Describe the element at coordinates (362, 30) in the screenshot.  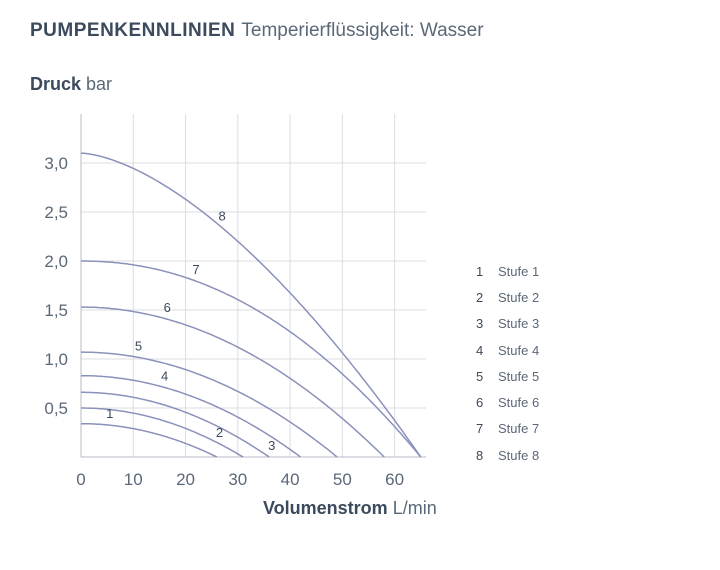
I see `chart-title-sub: Temperierflüssigkeit: Wasser` at that location.